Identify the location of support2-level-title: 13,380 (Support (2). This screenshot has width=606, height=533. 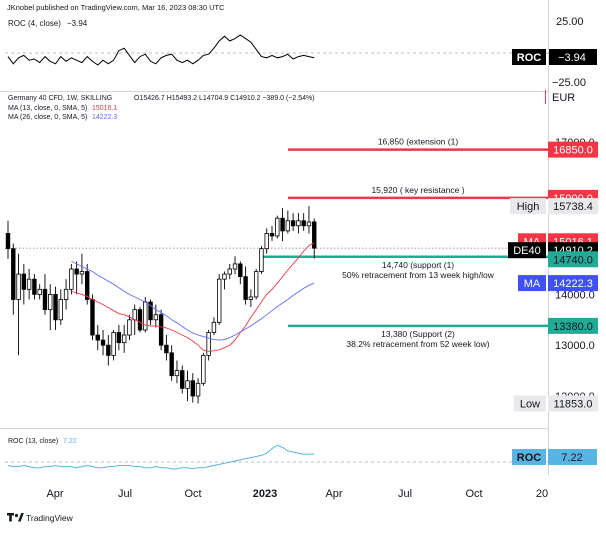
(418, 334).